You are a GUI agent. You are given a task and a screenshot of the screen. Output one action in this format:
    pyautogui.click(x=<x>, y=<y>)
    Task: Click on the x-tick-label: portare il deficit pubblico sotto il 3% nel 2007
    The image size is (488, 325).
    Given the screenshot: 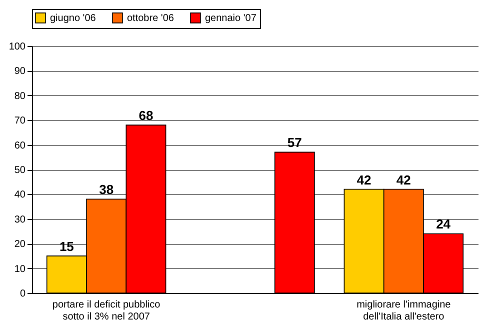 What is the action you would take?
    pyautogui.click(x=106, y=311)
    